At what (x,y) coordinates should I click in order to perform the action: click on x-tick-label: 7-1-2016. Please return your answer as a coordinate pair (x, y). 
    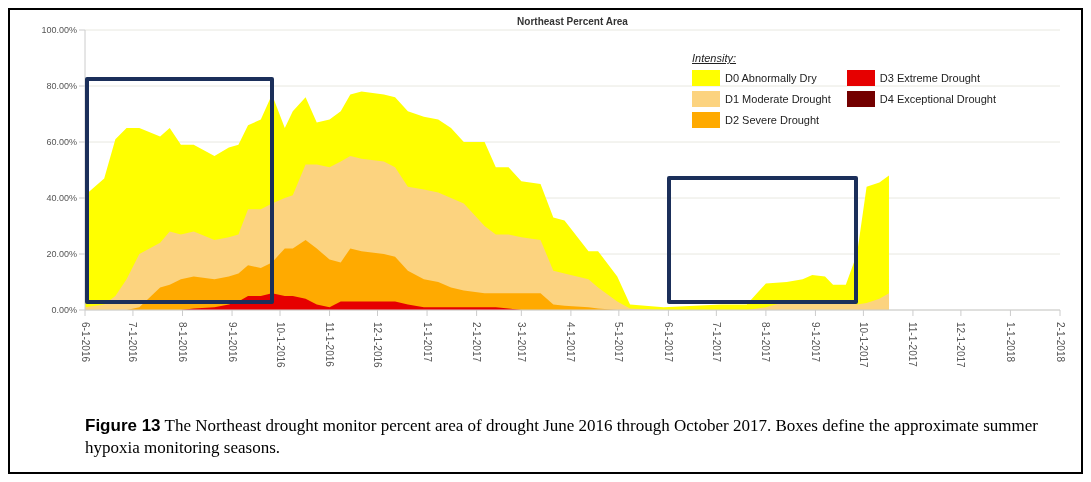
    Looking at the image, I should click on (133, 342).